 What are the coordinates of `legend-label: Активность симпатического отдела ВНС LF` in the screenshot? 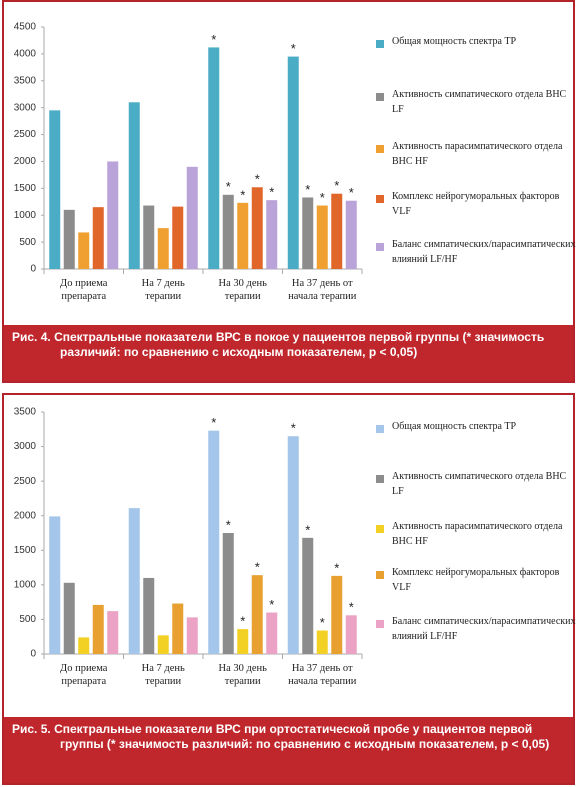 It's located at (479, 102).